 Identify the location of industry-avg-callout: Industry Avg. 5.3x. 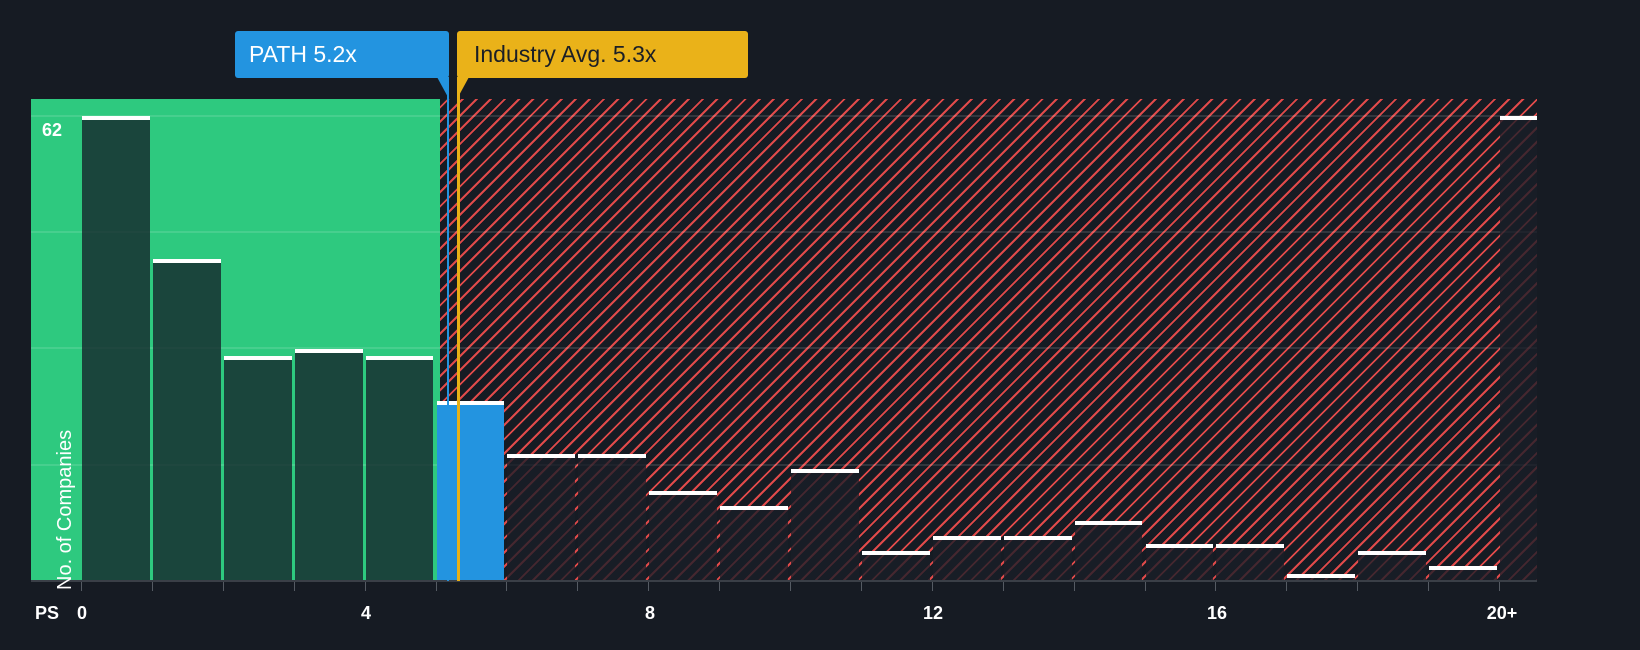
(602, 54).